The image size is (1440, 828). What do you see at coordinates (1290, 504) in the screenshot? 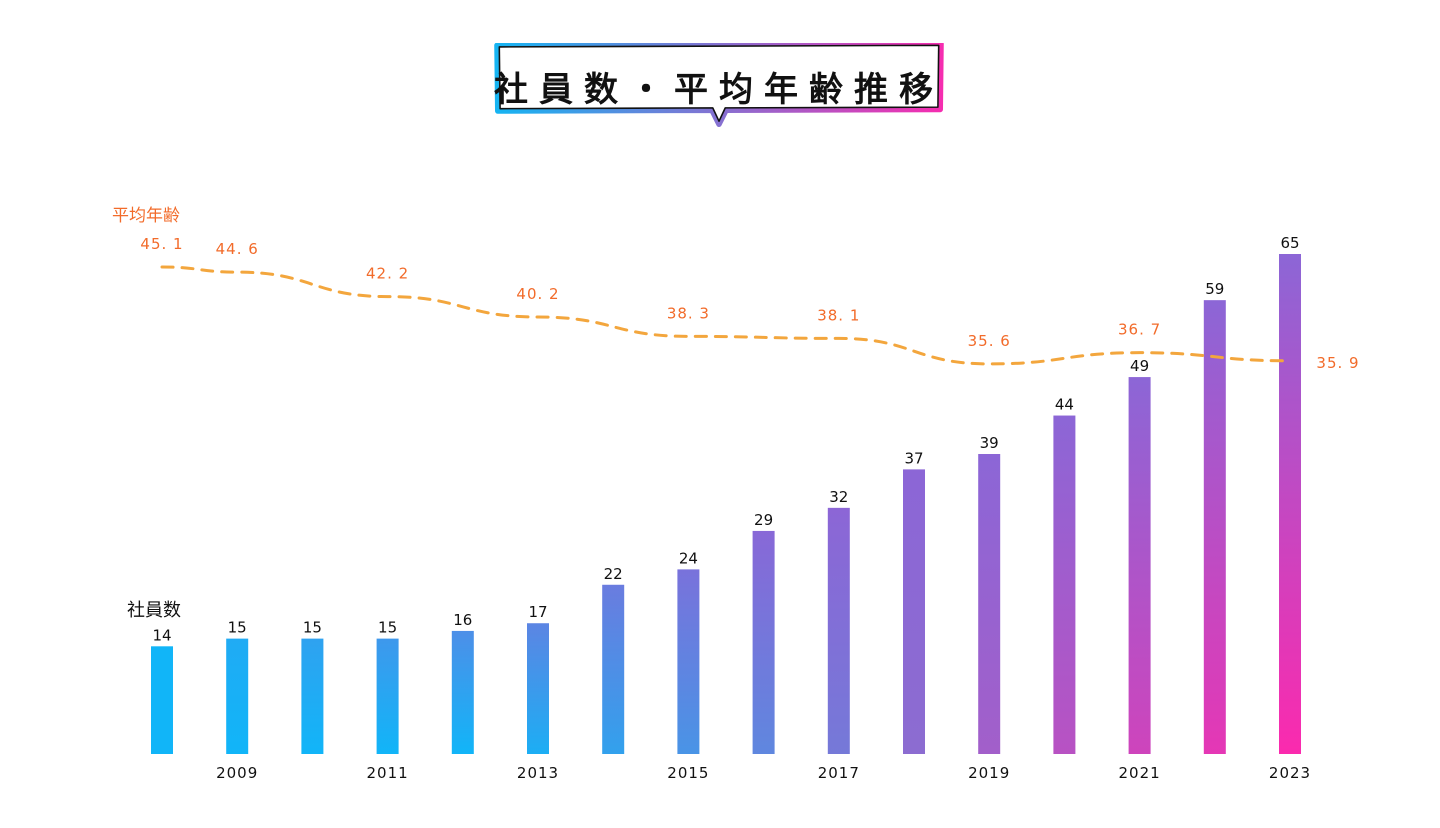
I see `bar-2023` at bounding box center [1290, 504].